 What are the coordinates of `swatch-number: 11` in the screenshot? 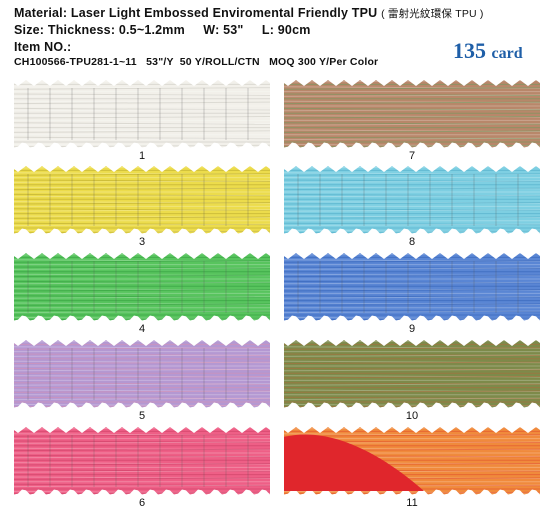 It's located at (412, 503).